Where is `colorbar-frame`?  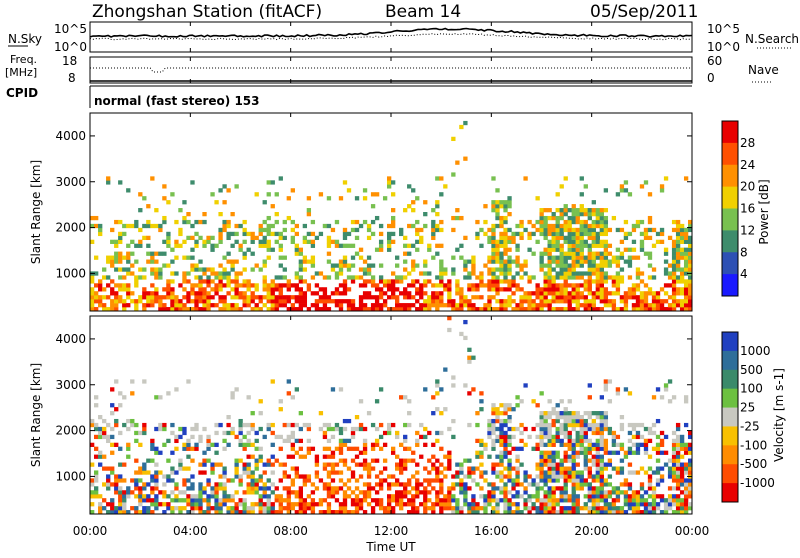
colorbar-frame is located at coordinates (730, 417).